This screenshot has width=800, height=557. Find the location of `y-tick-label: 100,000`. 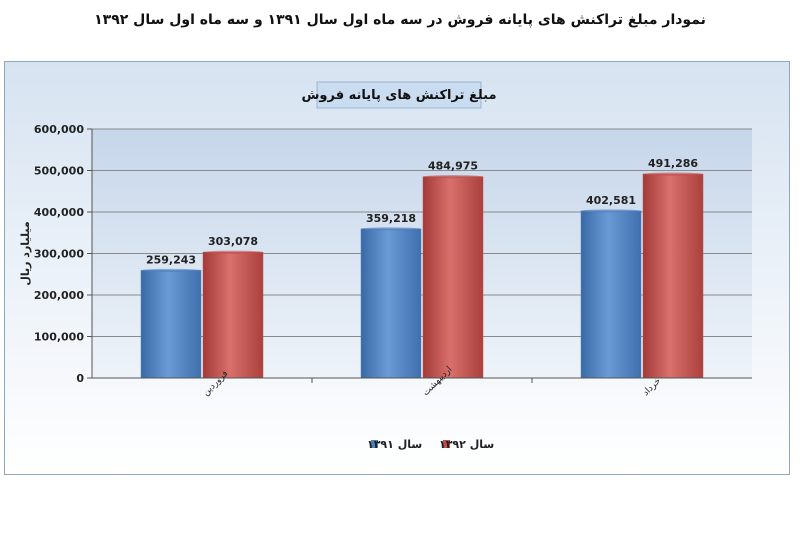

y-tick-label: 100,000 is located at coordinates (59, 337).